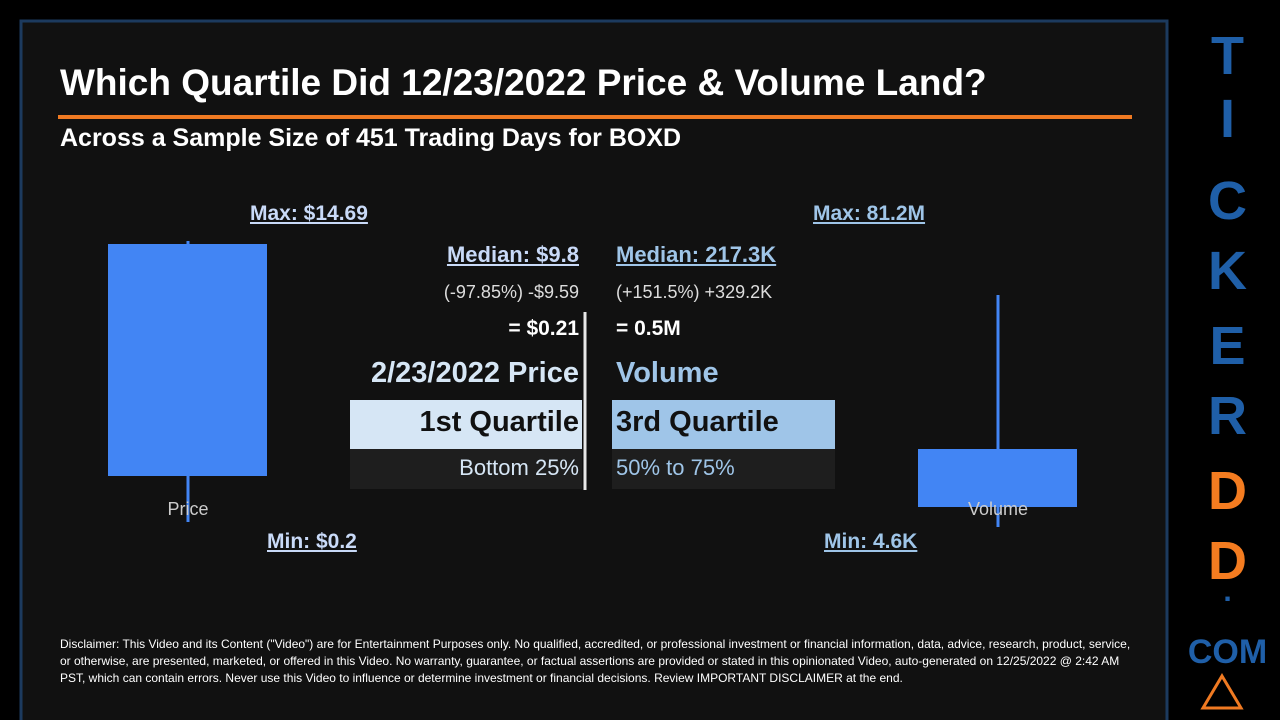 The height and width of the screenshot is (720, 1280). I want to click on brand-letter: C, so click(1227, 201).